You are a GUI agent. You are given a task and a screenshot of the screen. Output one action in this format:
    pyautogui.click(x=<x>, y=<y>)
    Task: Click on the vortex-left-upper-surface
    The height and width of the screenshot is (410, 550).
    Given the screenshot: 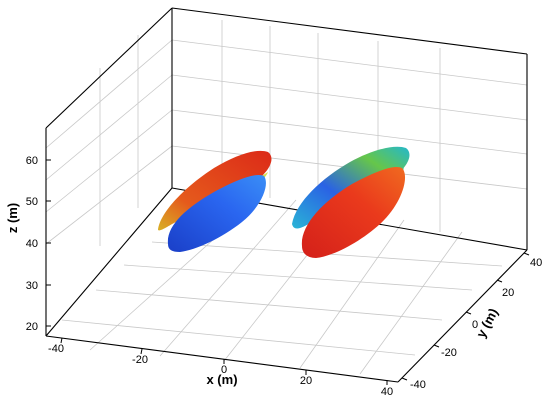 What is the action you would take?
    pyautogui.click(x=215, y=190)
    